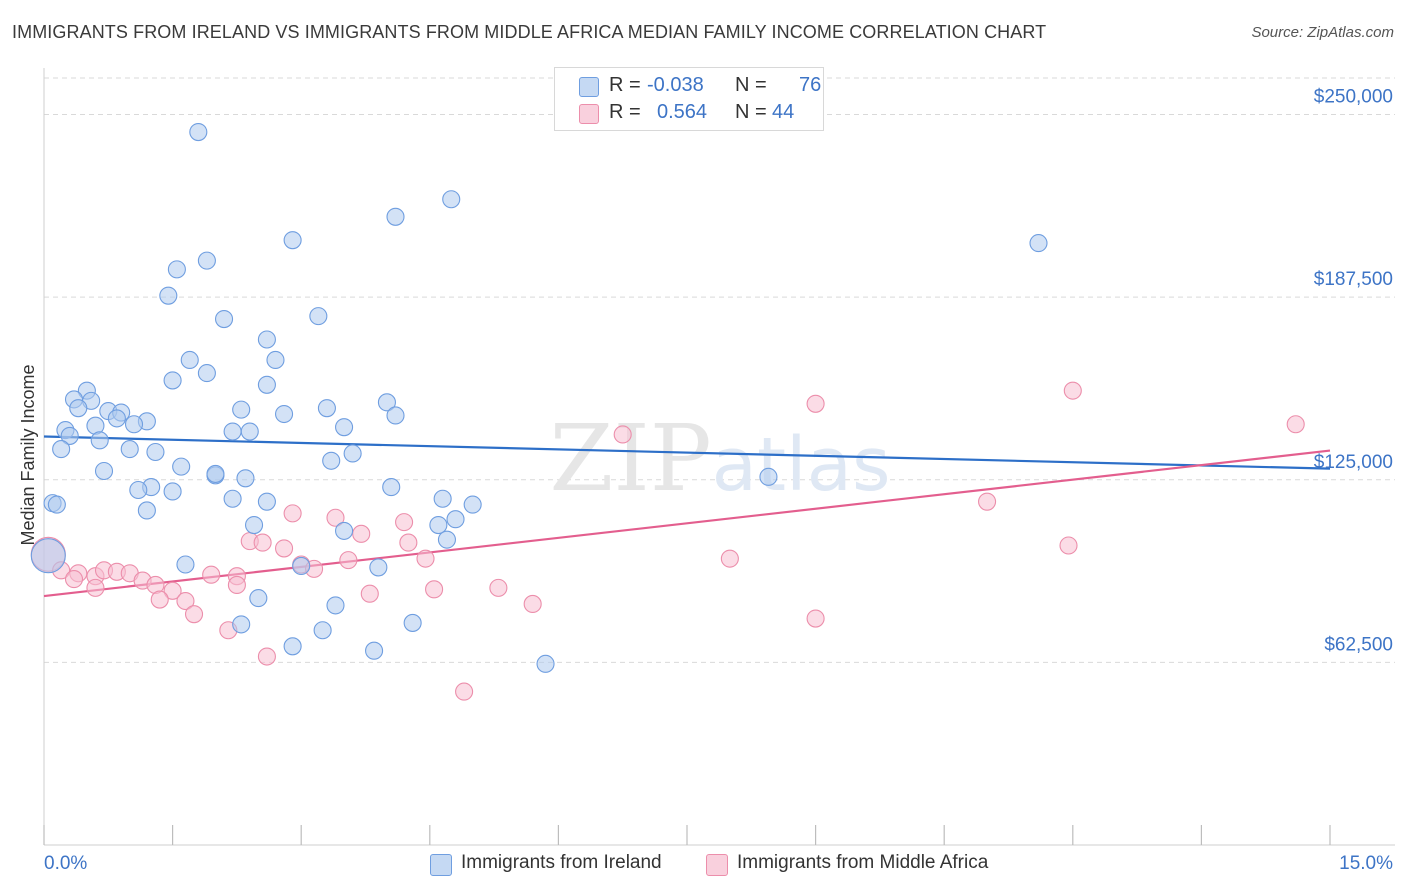 The image size is (1406, 892). Describe the element at coordinates (783, 112) in the screenshot. I see `legend-n-value: 44` at that location.